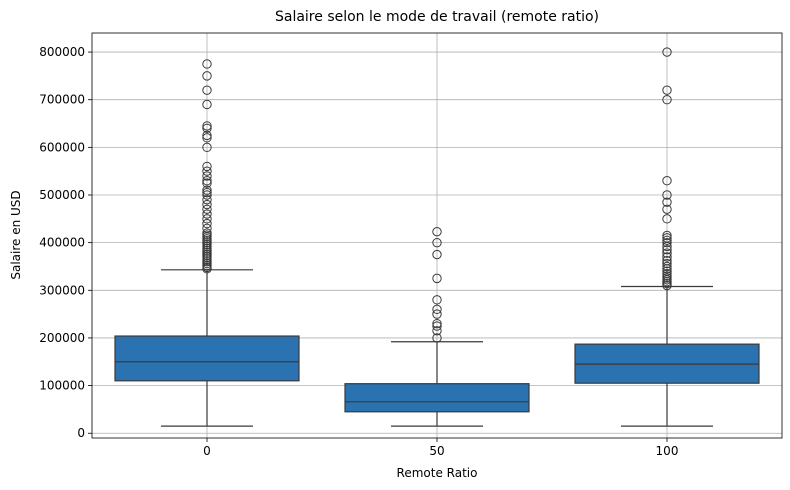 The height and width of the screenshot is (490, 790). Describe the element at coordinates (62, 52) in the screenshot. I see `y-tick-label: 800000` at that location.